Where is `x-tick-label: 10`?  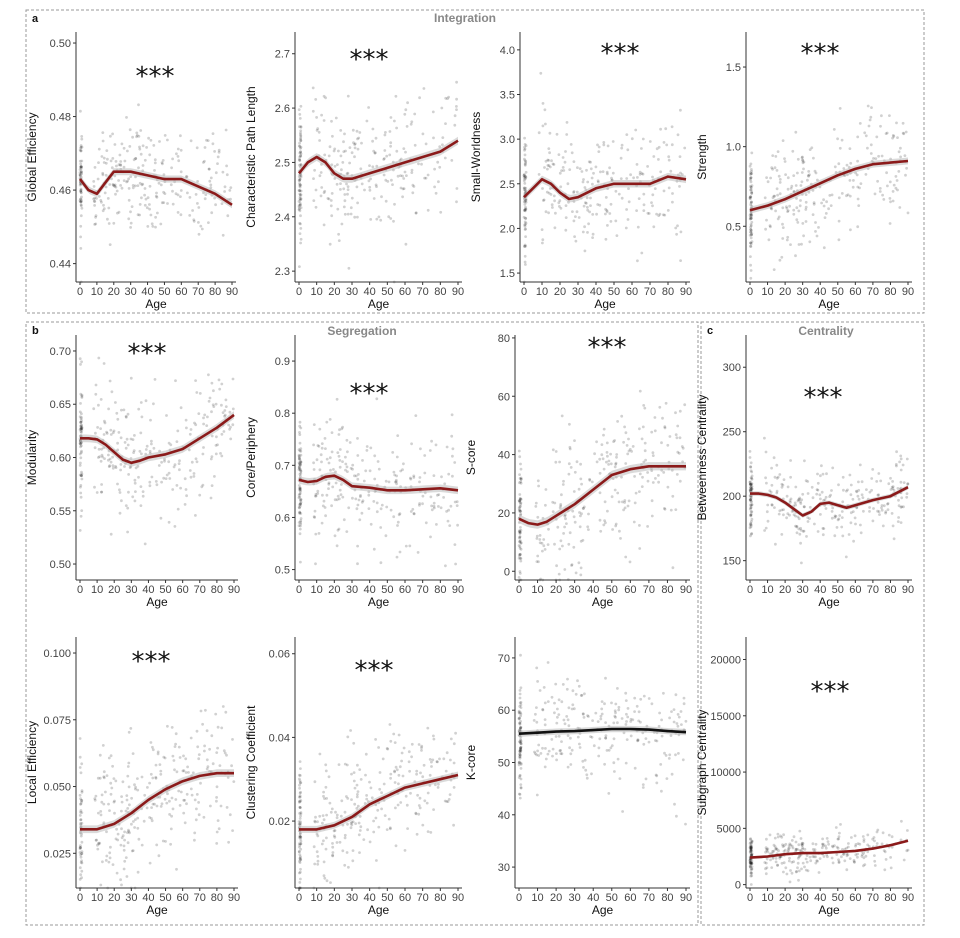
x-tick-label: 10 is located at coordinates (767, 898).